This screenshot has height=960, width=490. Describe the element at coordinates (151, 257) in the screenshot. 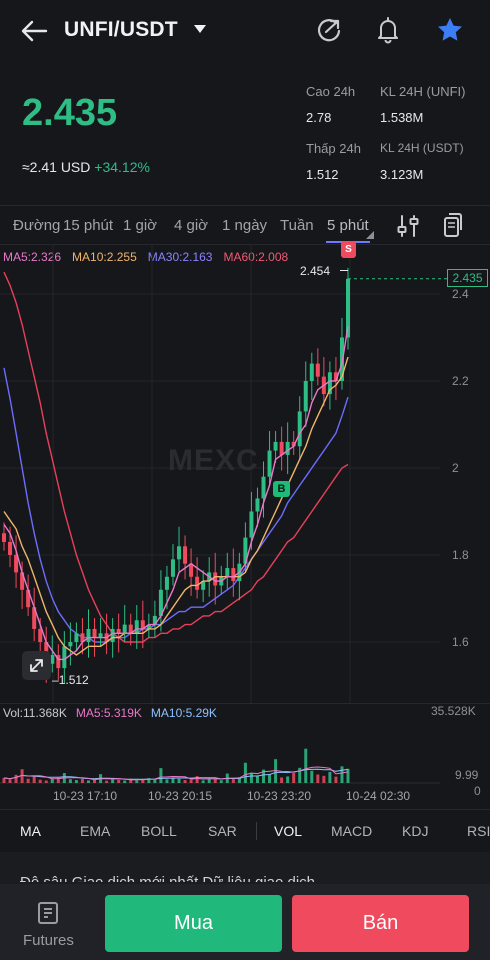

I see `ma-legend: MA5:2.326 MA10:2.255 MA30:2.163 MA60:2.008` at that location.